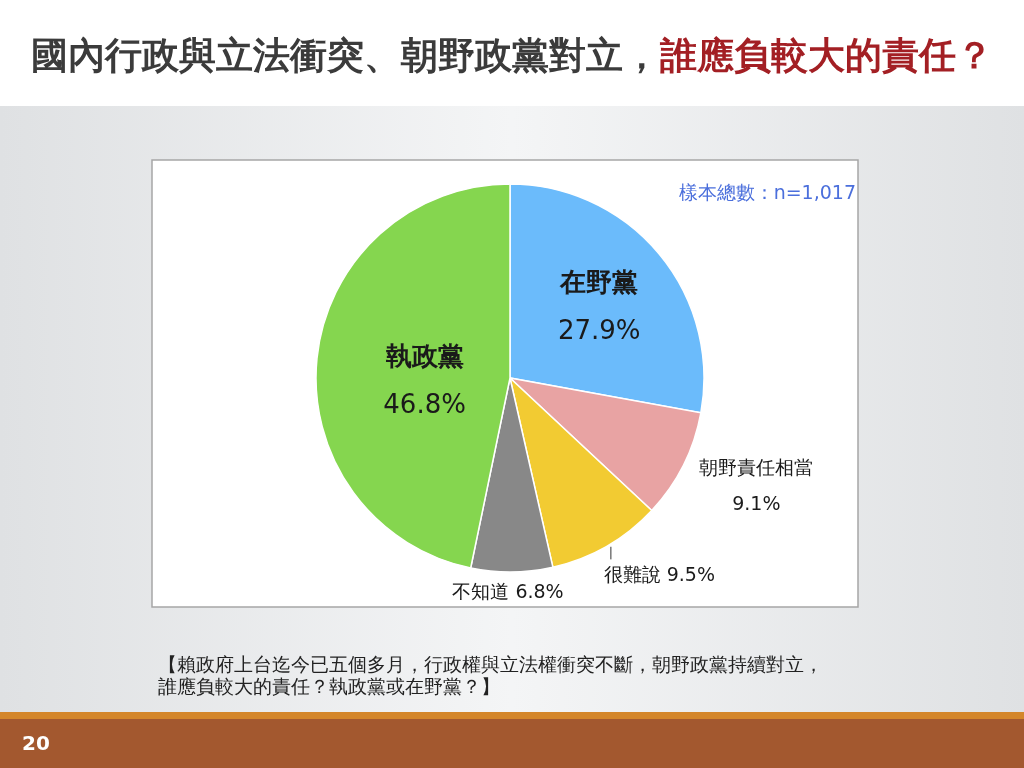 The image size is (1024, 768). What do you see at coordinates (539, 591) in the screenshot?
I see `data-label: 6.8%` at bounding box center [539, 591].